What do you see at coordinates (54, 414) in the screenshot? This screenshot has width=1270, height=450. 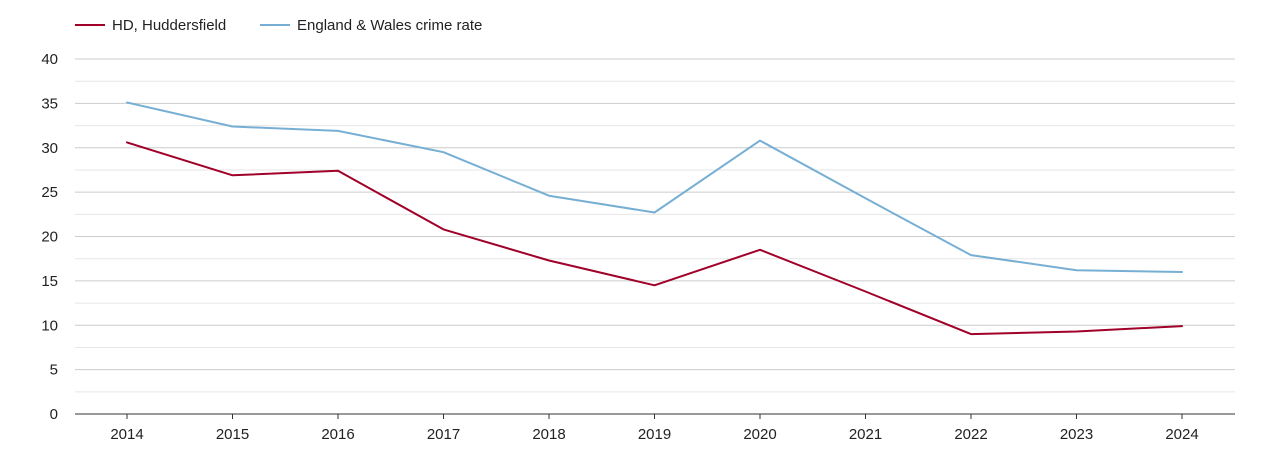 I see `y-tick-label: 0` at bounding box center [54, 414].